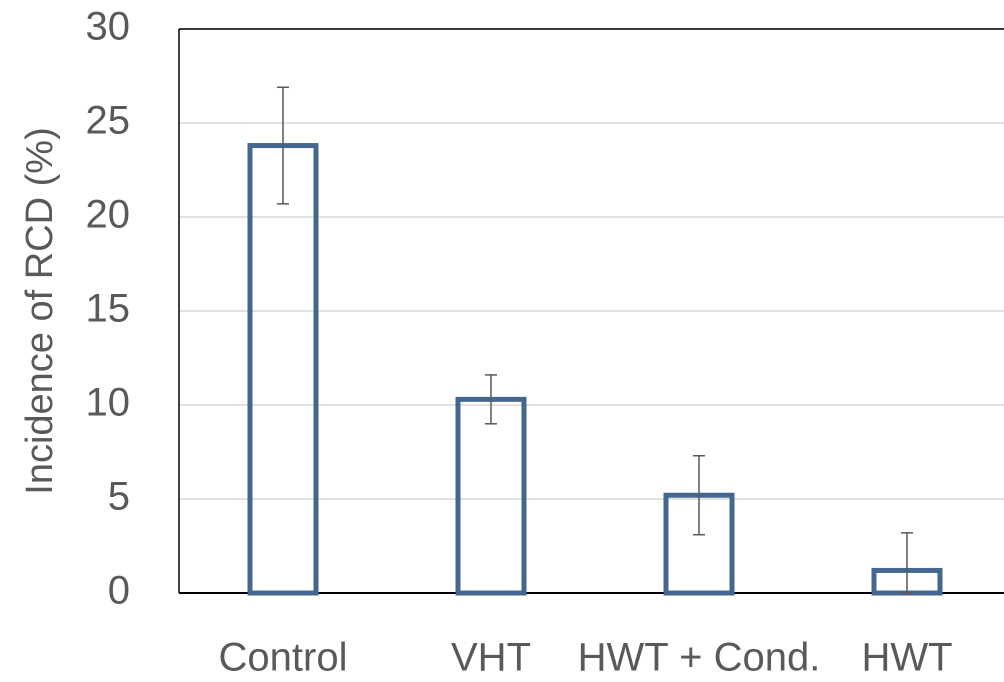  I want to click on y-tick-label: 0, so click(119, 591).